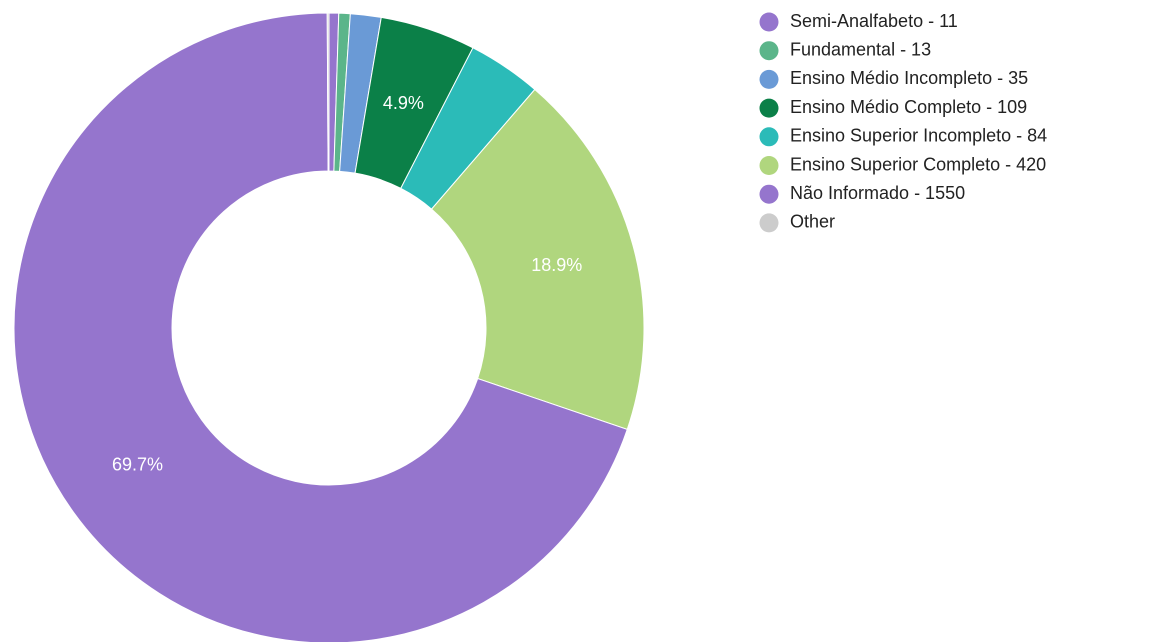  I want to click on legend-text: Ensino Médio Incompleto - 35, so click(909, 78).